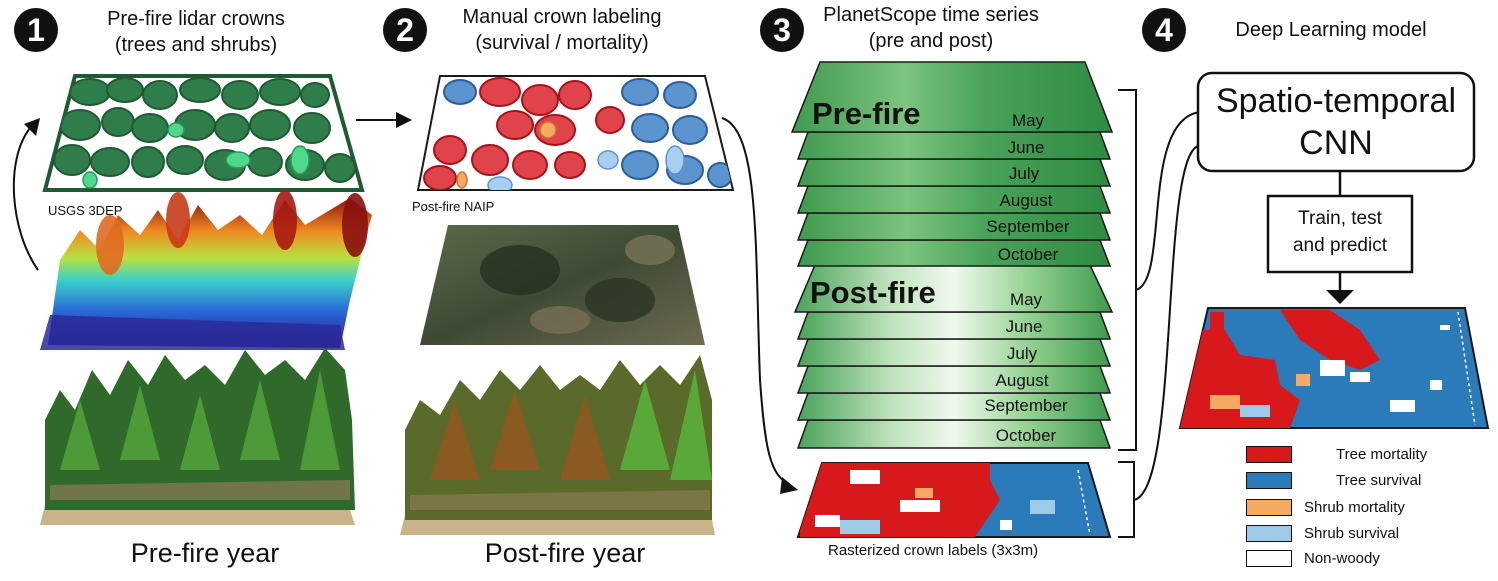 The height and width of the screenshot is (581, 1498). Describe the element at coordinates (954, 145) in the screenshot. I see `pre-june-layer` at that location.